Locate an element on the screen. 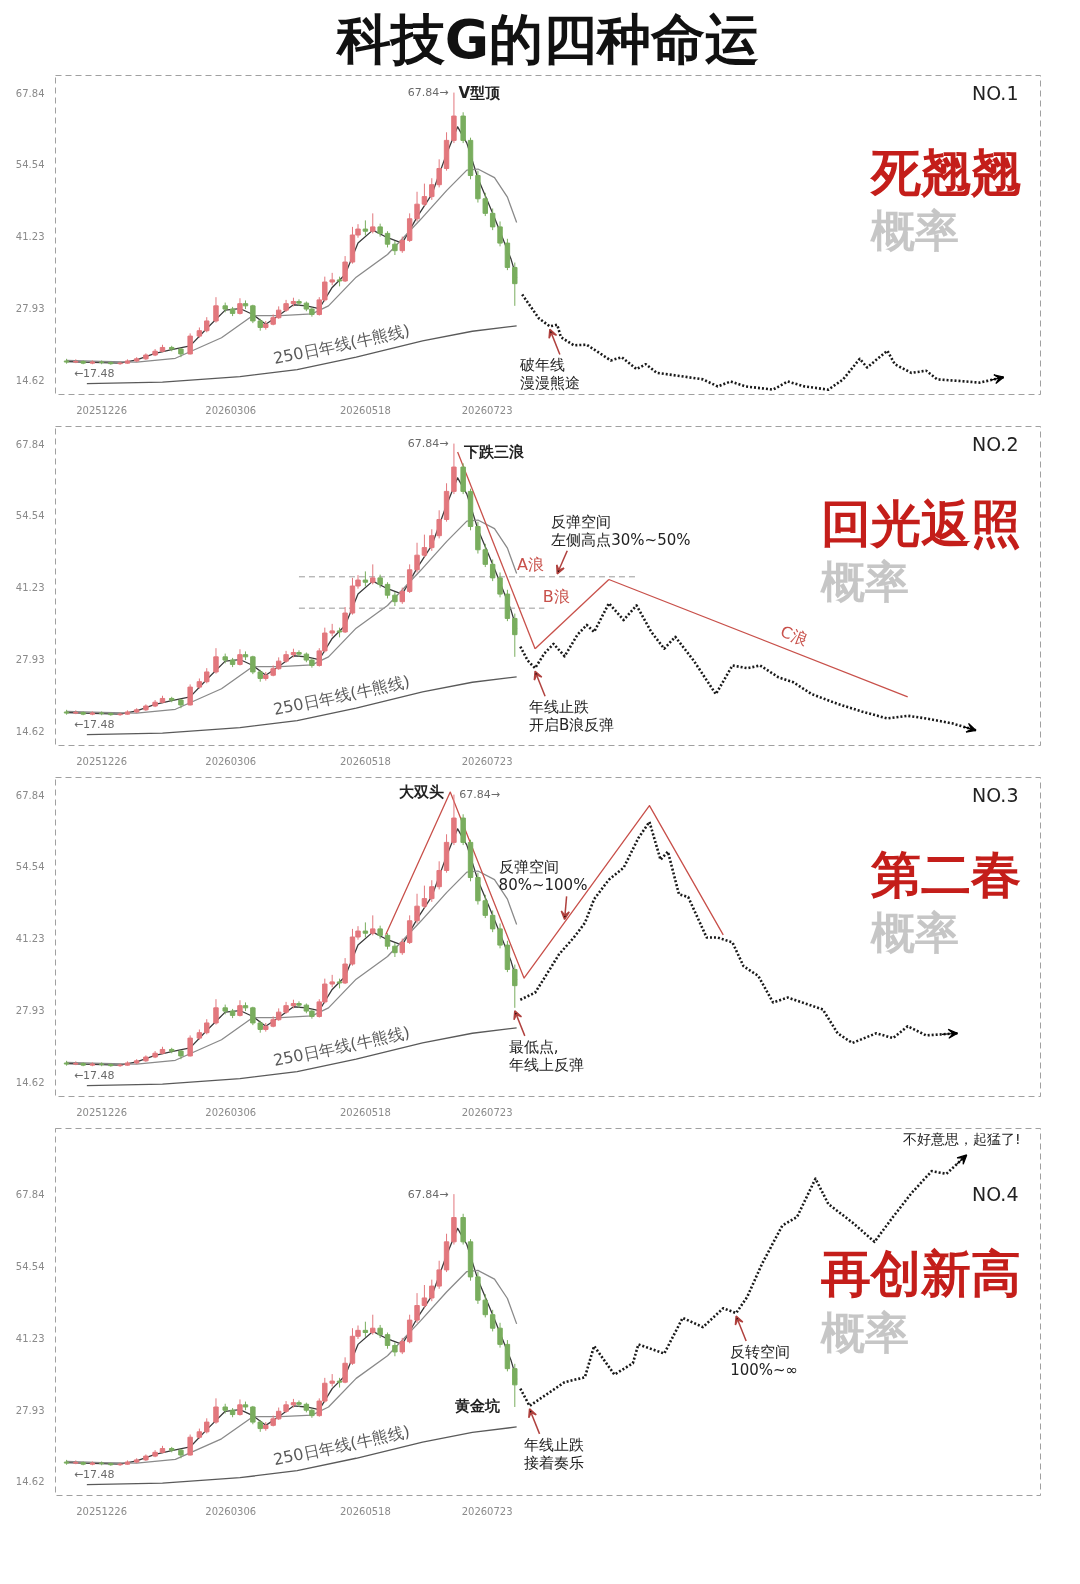 The width and height of the screenshot is (1080, 1584). chart-title: 科技G的四种命运 is located at coordinates (547, 39).